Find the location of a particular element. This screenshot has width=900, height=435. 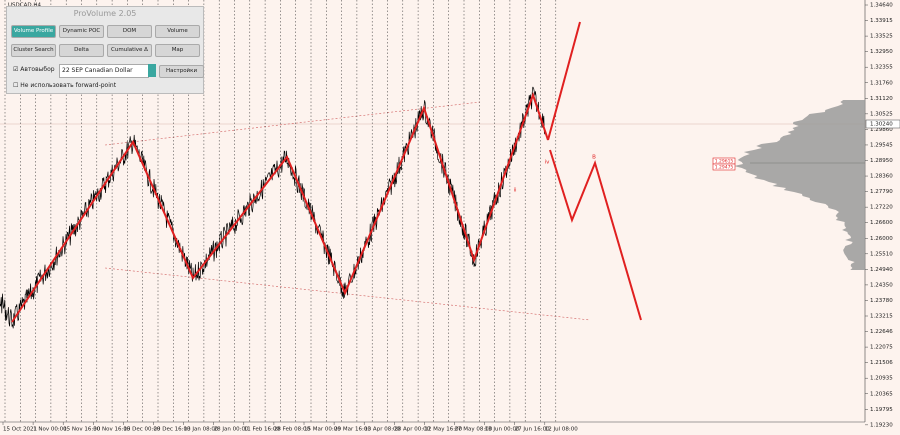

panel-button: Cluster Search is located at coordinates (33, 50).